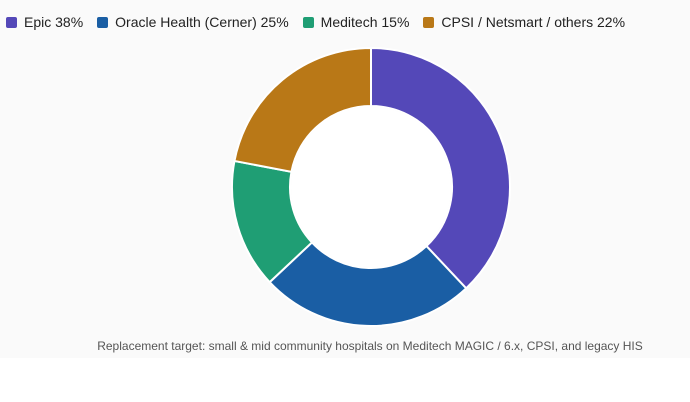  Describe the element at coordinates (308, 22) in the screenshot. I see `legend-swatch-meditech` at that location.